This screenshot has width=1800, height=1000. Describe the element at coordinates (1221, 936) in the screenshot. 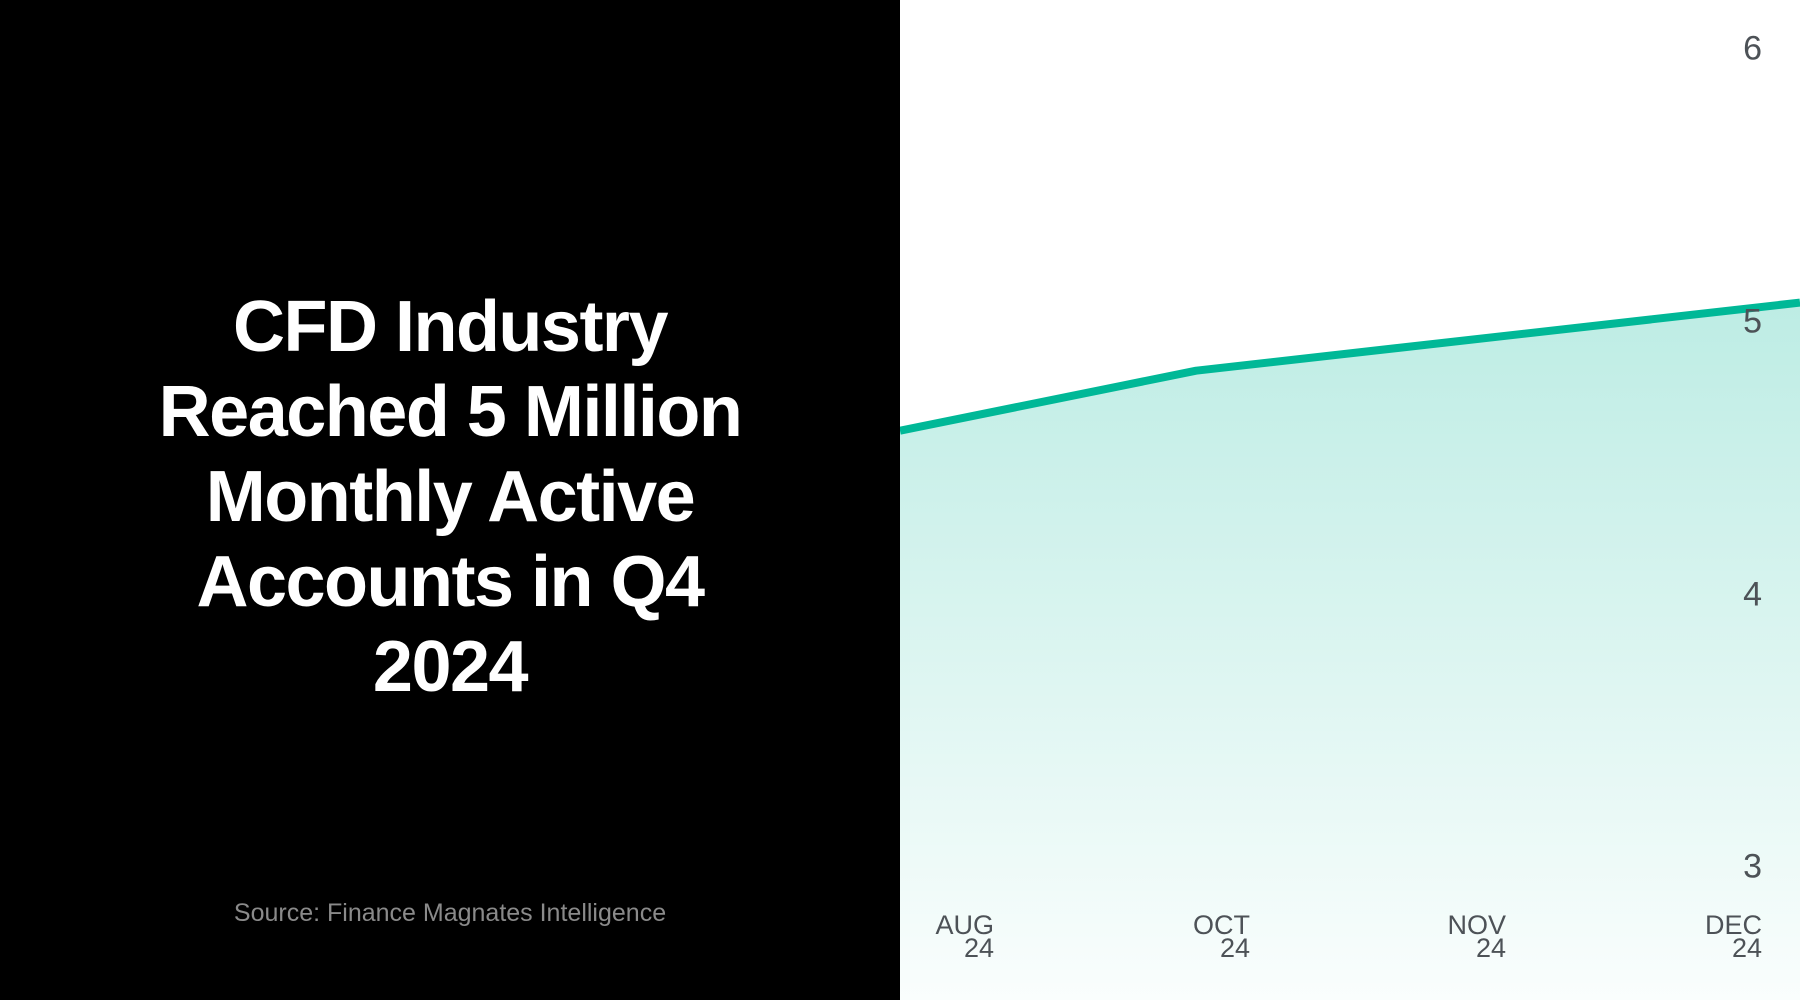

I see `x-axis-tick-oct: OCT 24` at that location.